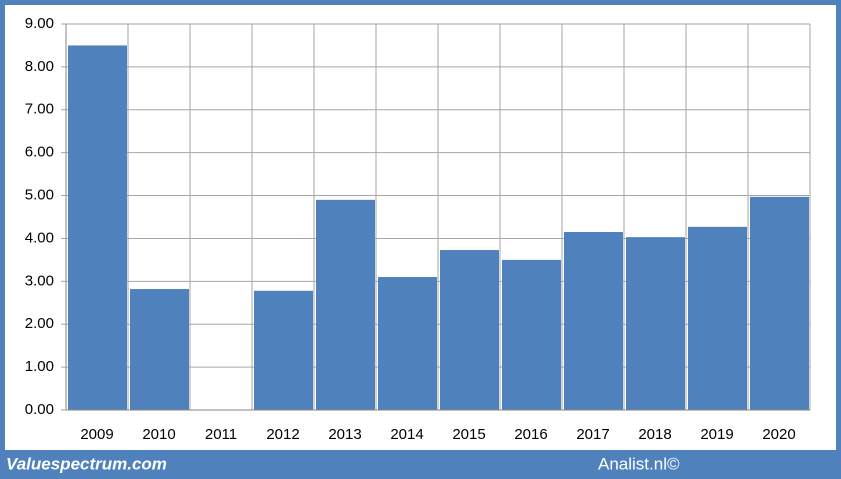 The width and height of the screenshot is (841, 479). What do you see at coordinates (39, 195) in the screenshot?
I see `y-tick-label: 5.00` at bounding box center [39, 195].